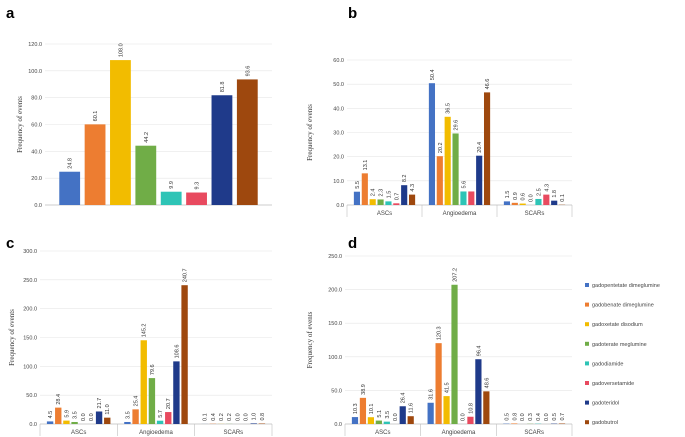  What do you see at coordinates (338, 182) in the screenshot?
I see `y-tick-label: 10.0` at bounding box center [338, 182].